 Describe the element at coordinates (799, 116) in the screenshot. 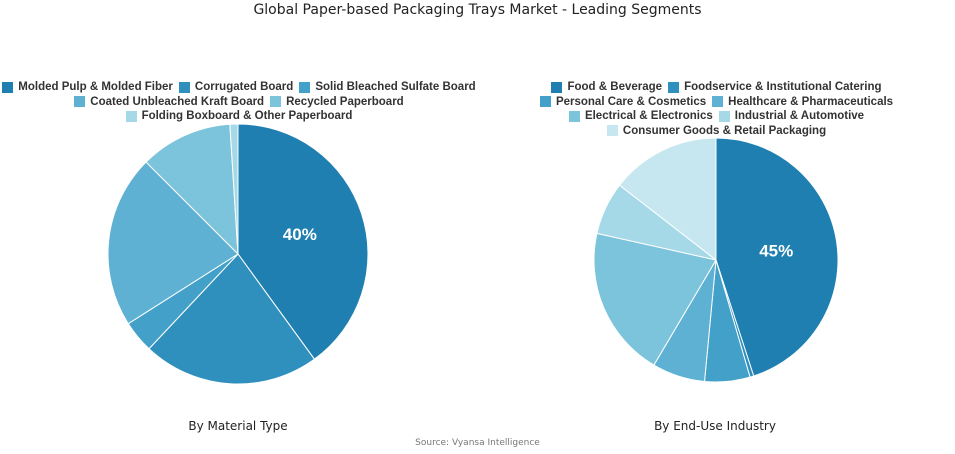

I see `legend-label: Industrial & Automotive` at that location.